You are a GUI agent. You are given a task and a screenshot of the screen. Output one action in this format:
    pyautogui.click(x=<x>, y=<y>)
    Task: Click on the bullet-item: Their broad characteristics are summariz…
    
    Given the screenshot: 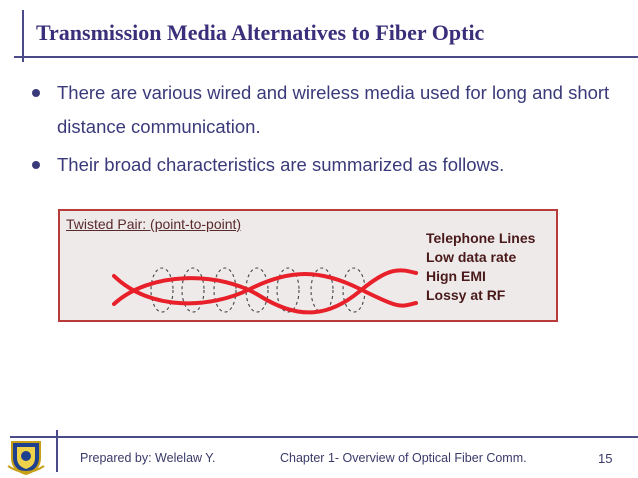 What is the action you would take?
    pyautogui.click(x=320, y=165)
    